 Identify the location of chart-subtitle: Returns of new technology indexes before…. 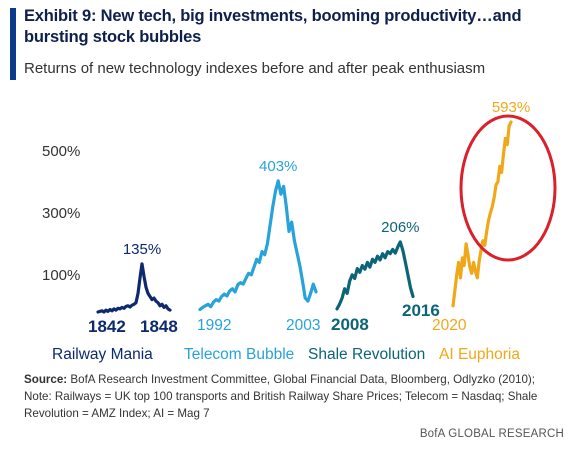
(255, 68).